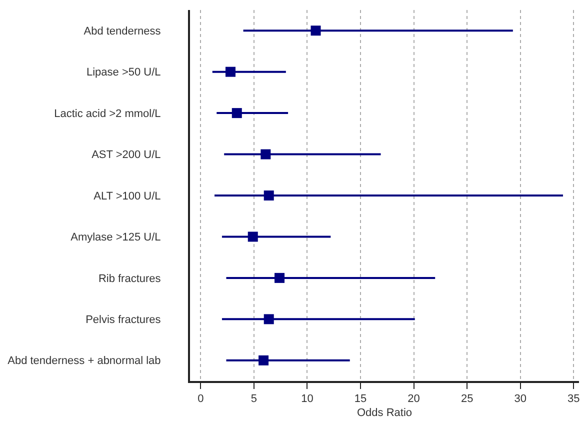  What do you see at coordinates (360, 399) in the screenshot?
I see `x-tick-label: 15` at bounding box center [360, 399].